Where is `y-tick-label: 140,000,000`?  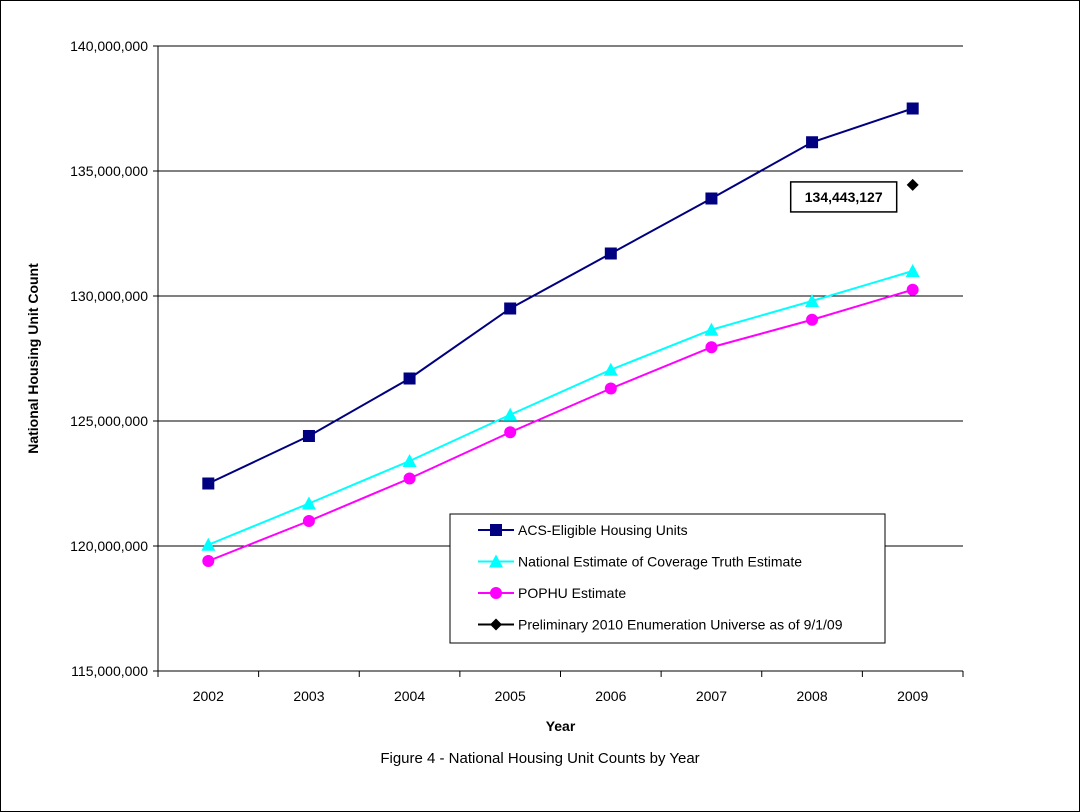
y-tick-label: 140,000,000 is located at coordinates (109, 46).